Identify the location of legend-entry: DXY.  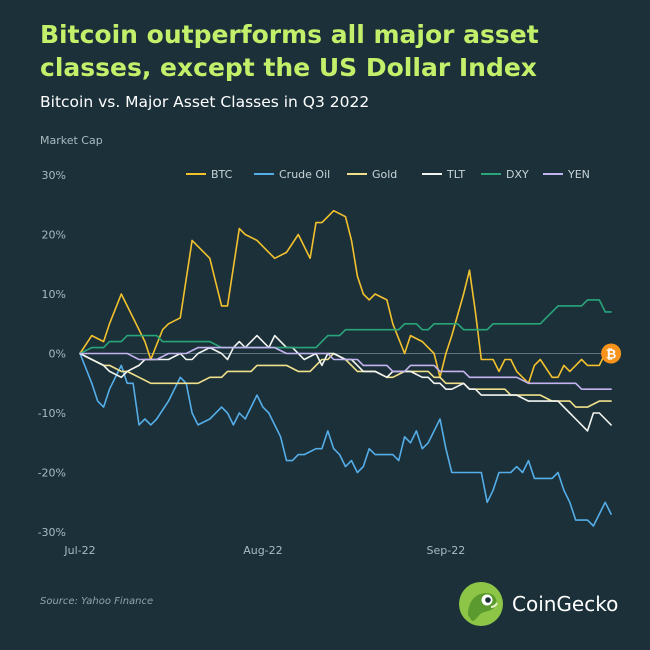
(517, 174).